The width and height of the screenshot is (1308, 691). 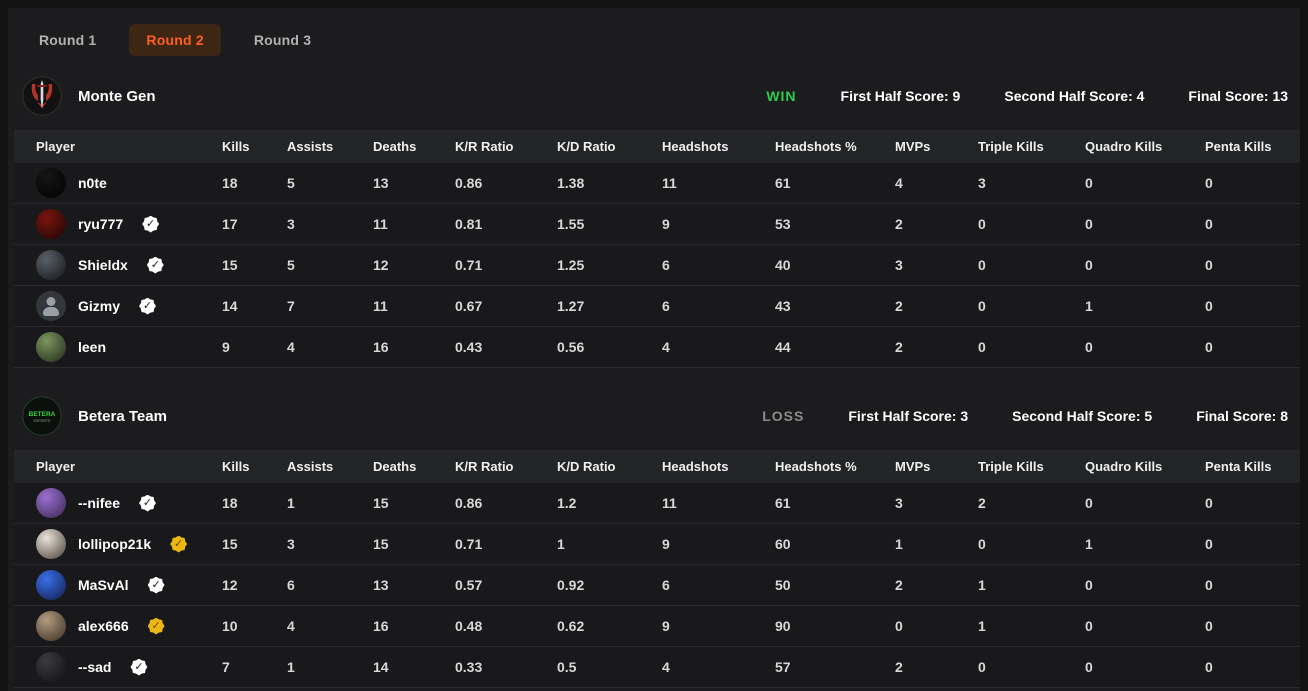 I want to click on tab-round-3: Round 3, so click(x=282, y=40).